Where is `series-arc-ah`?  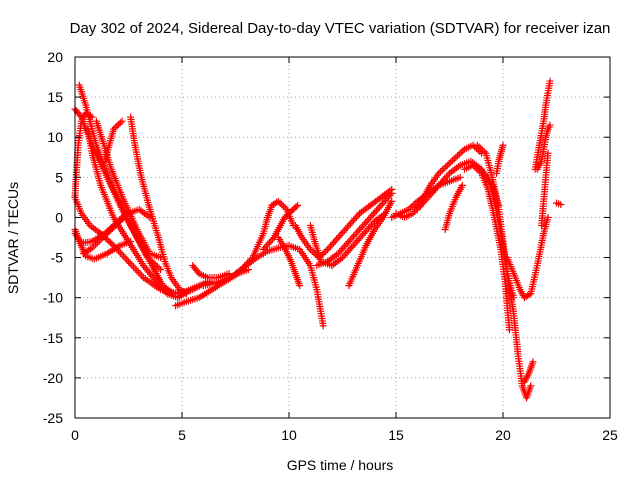
series-arc-ah is located at coordinates (543, 147).